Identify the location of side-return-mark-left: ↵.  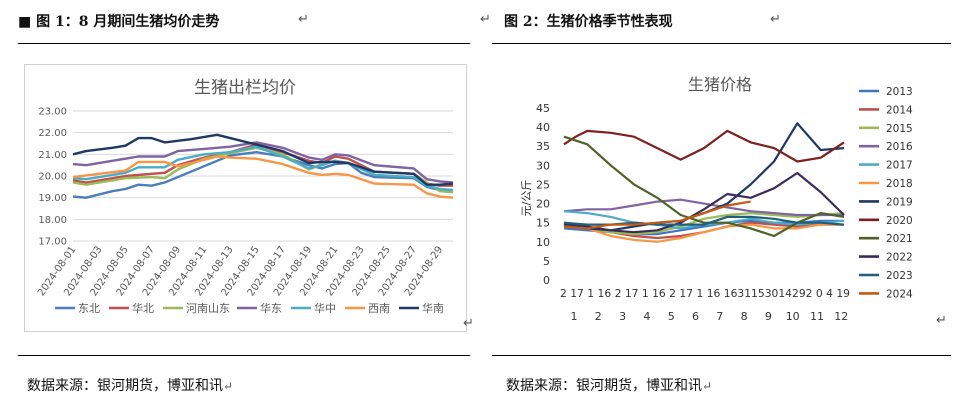
(468, 323).